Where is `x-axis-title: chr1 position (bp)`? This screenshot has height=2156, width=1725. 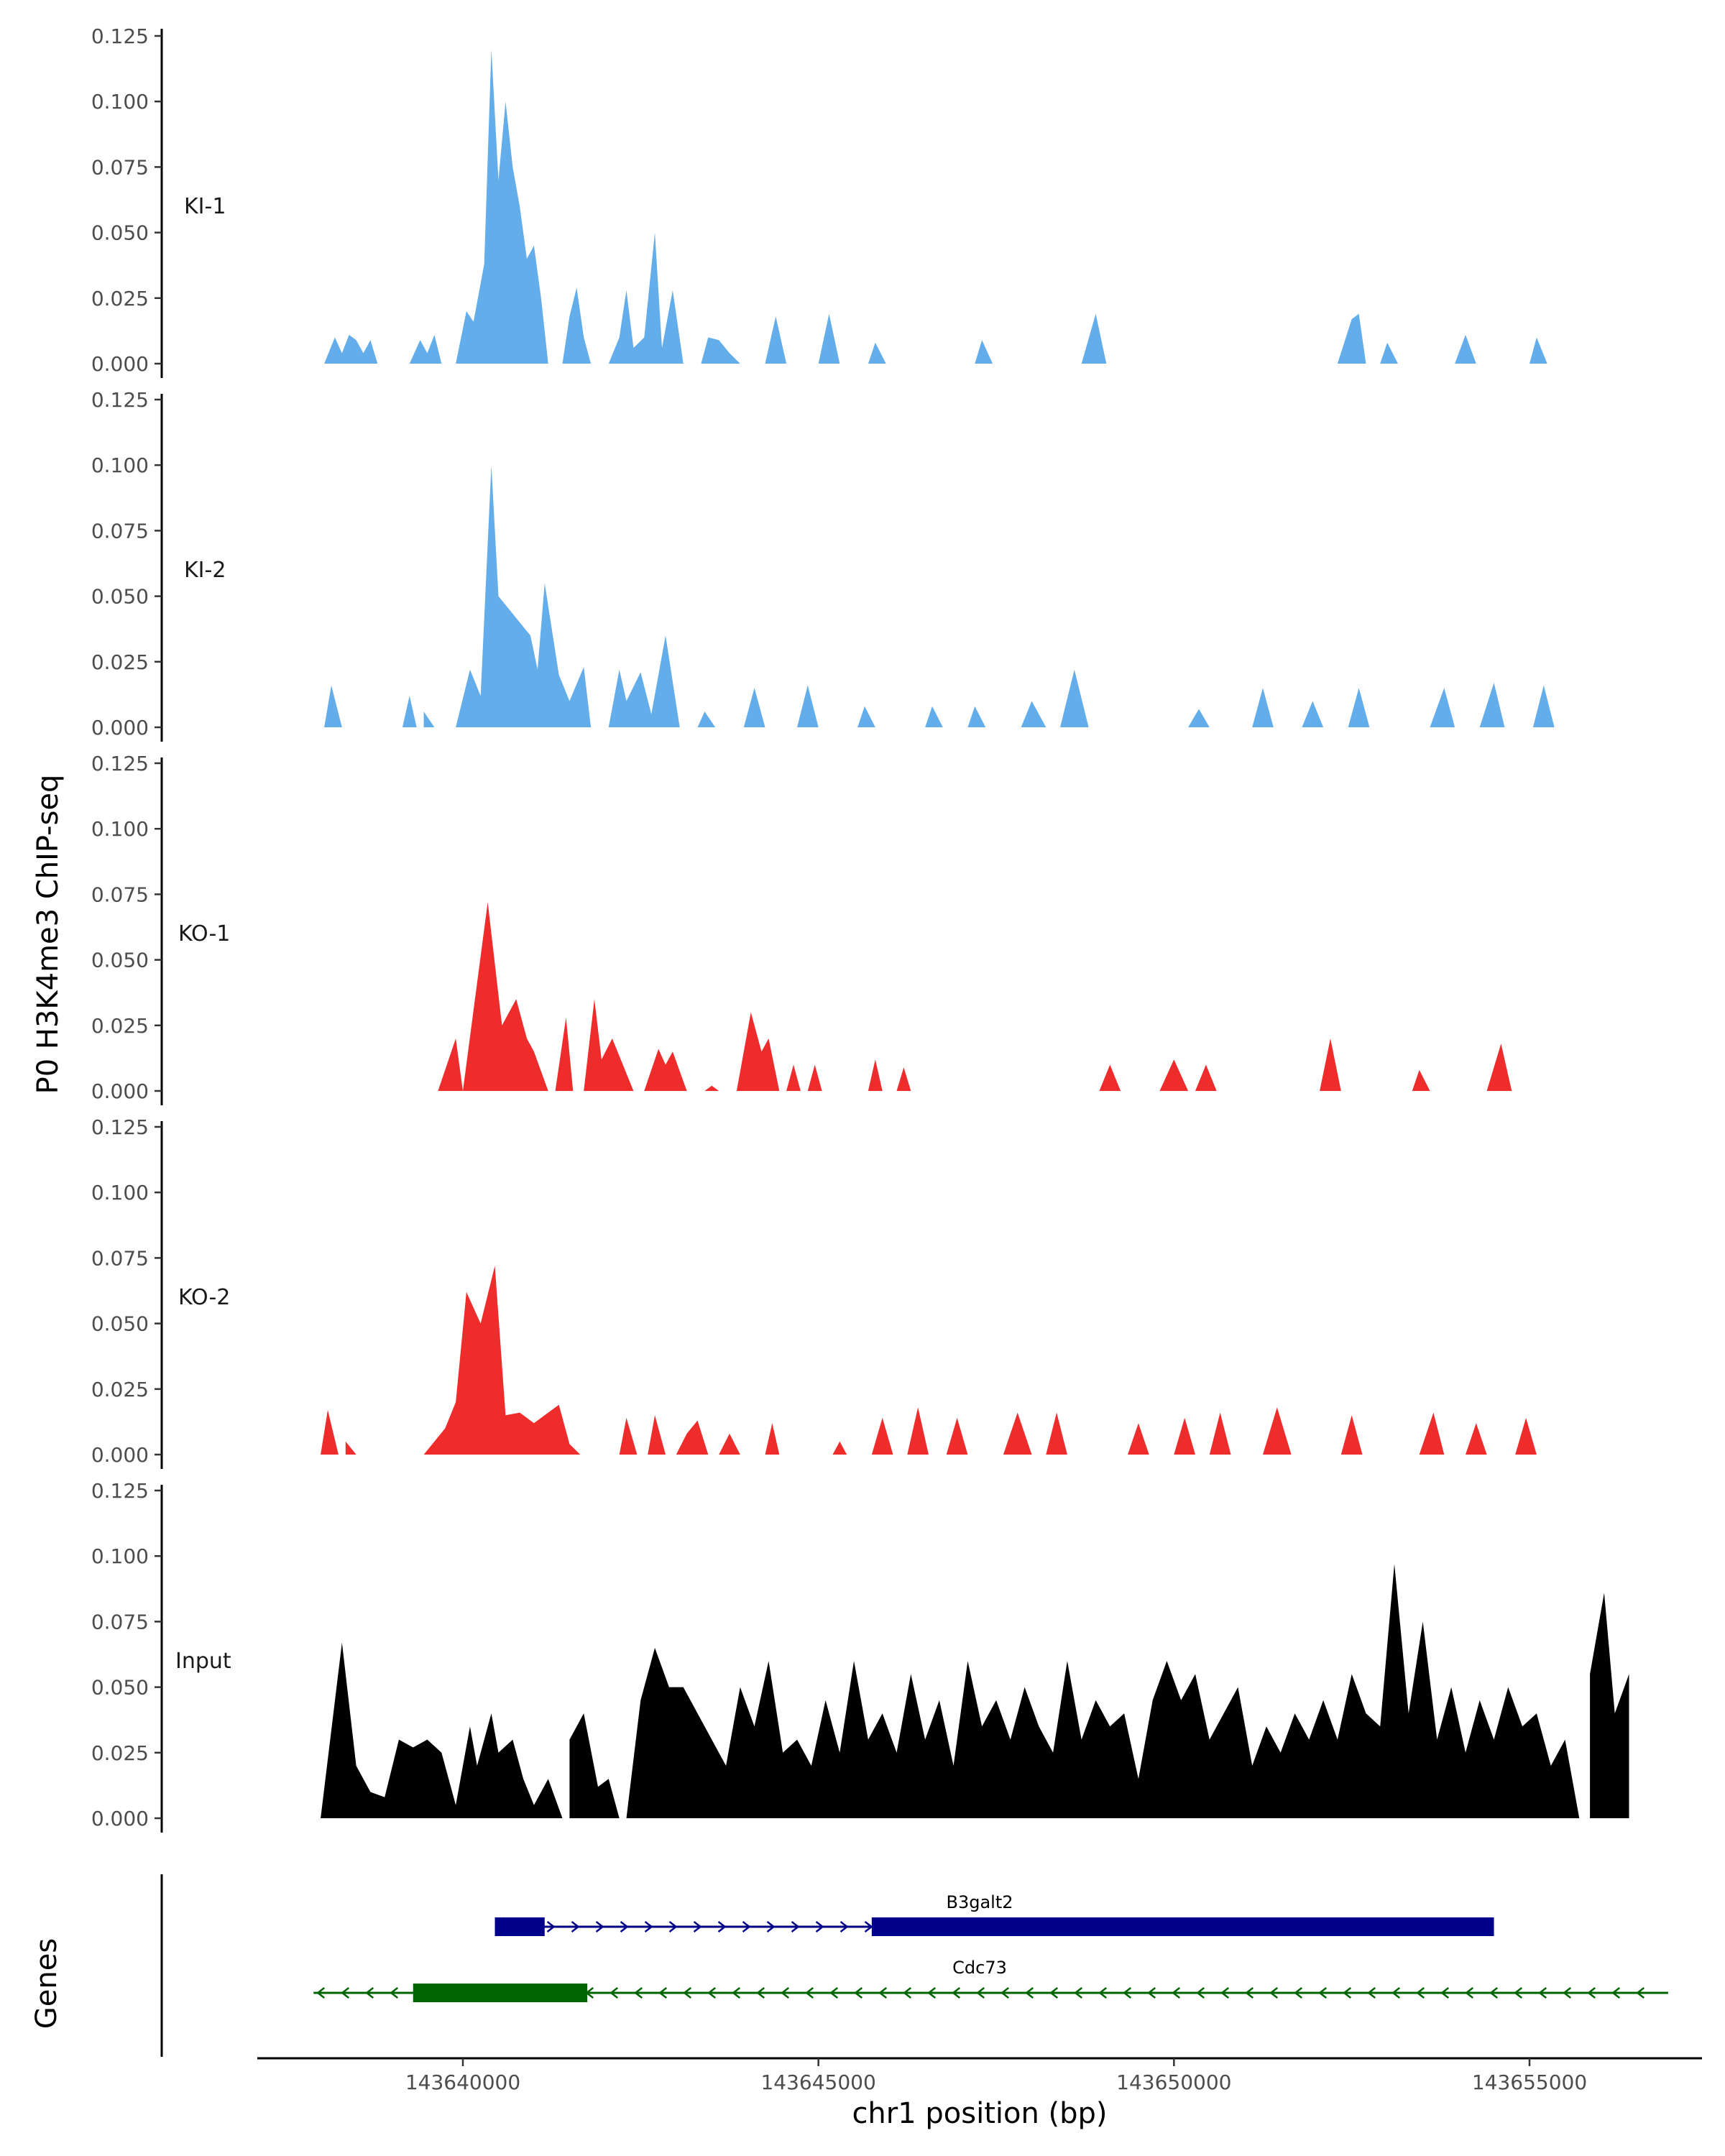
x-axis-title: chr1 position (bp) is located at coordinates (979, 2113).